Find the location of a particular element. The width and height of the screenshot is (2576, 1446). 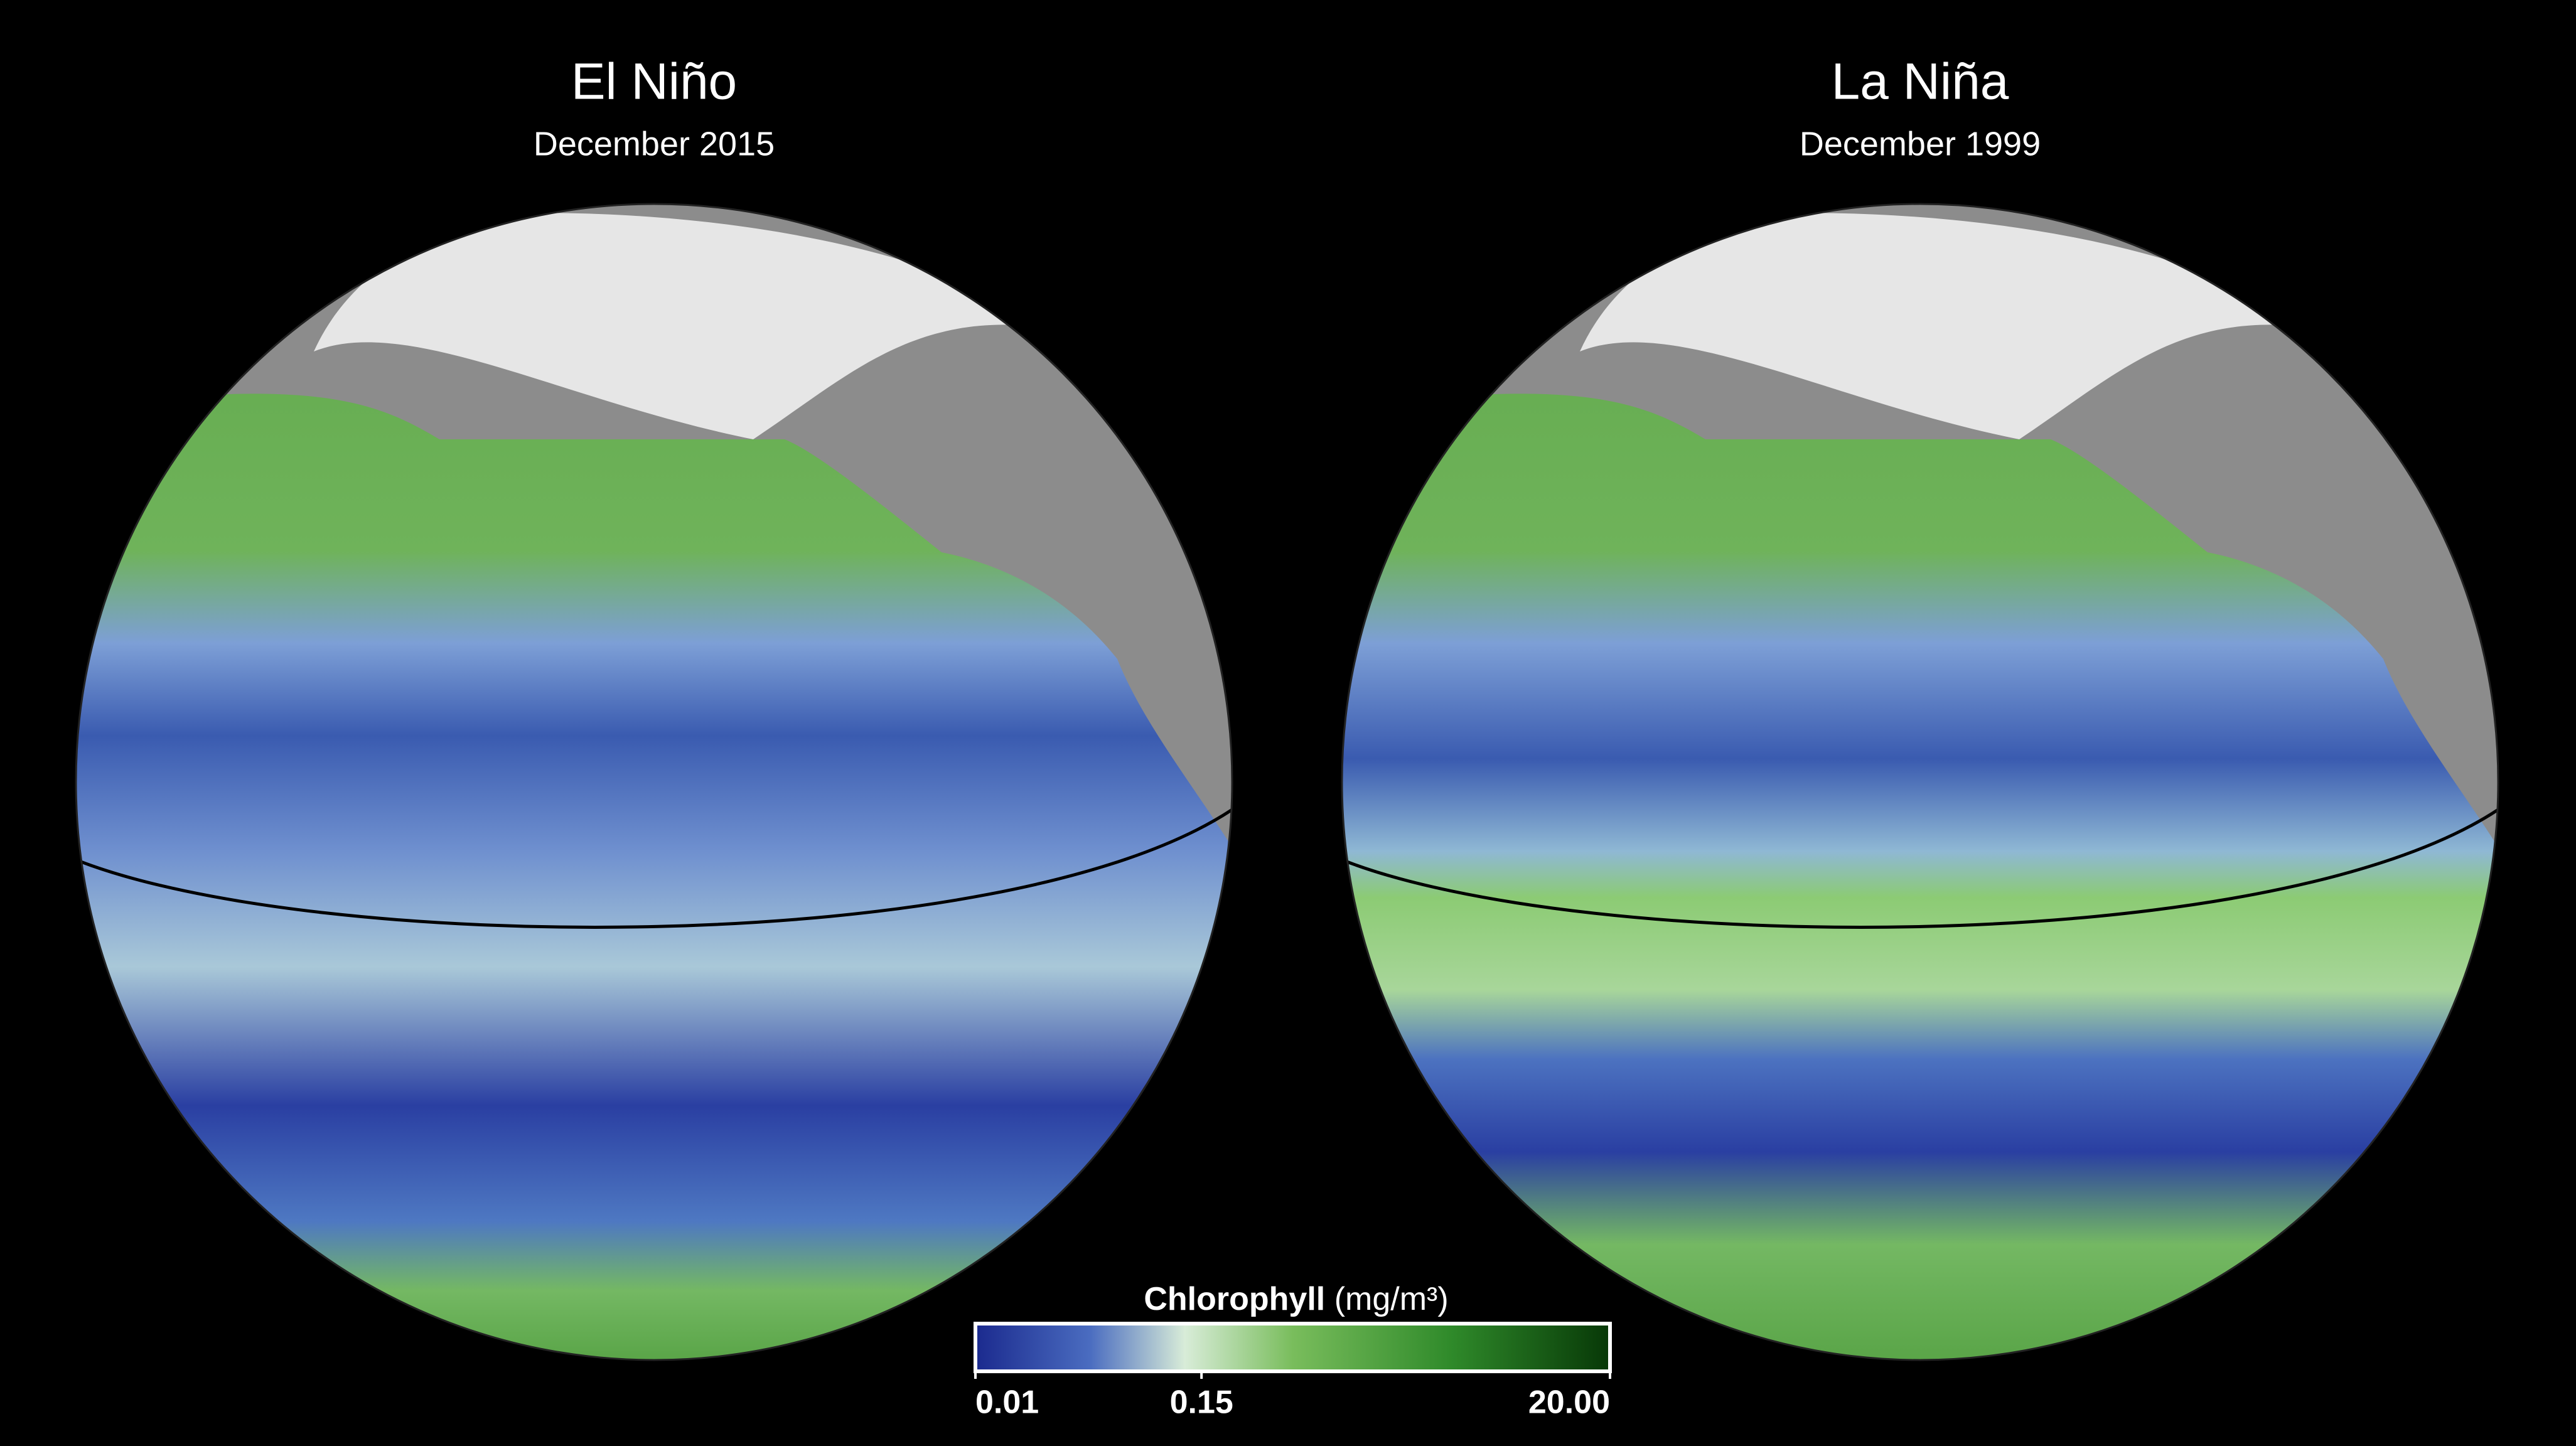

colorbar is located at coordinates (1293, 1347).